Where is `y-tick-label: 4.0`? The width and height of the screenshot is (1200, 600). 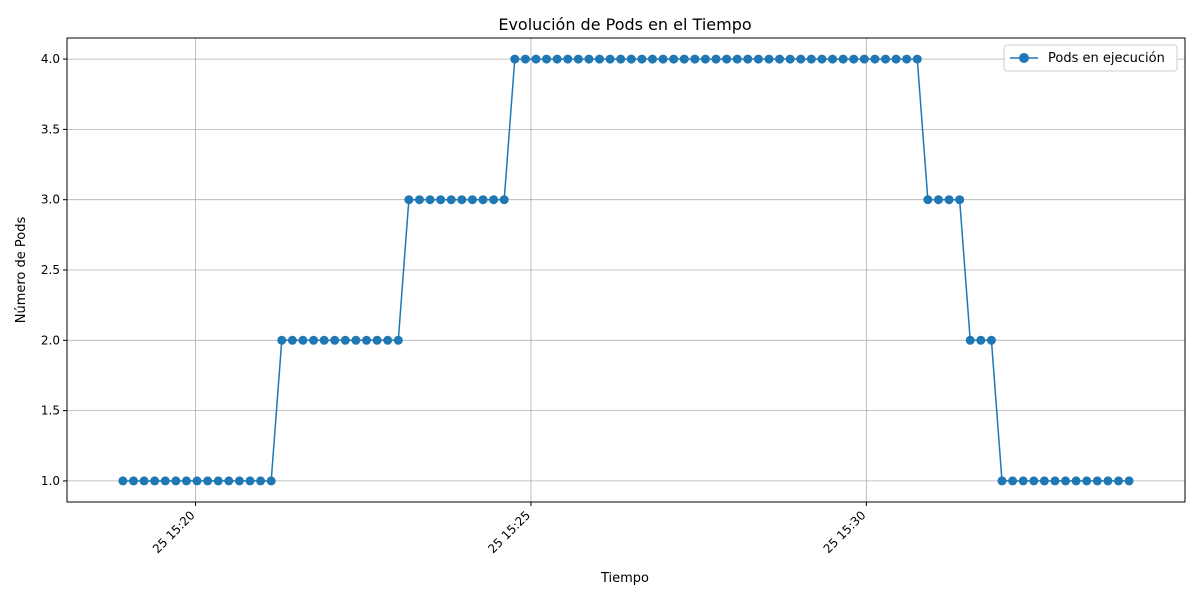 y-tick-label: 4.0 is located at coordinates (50, 59).